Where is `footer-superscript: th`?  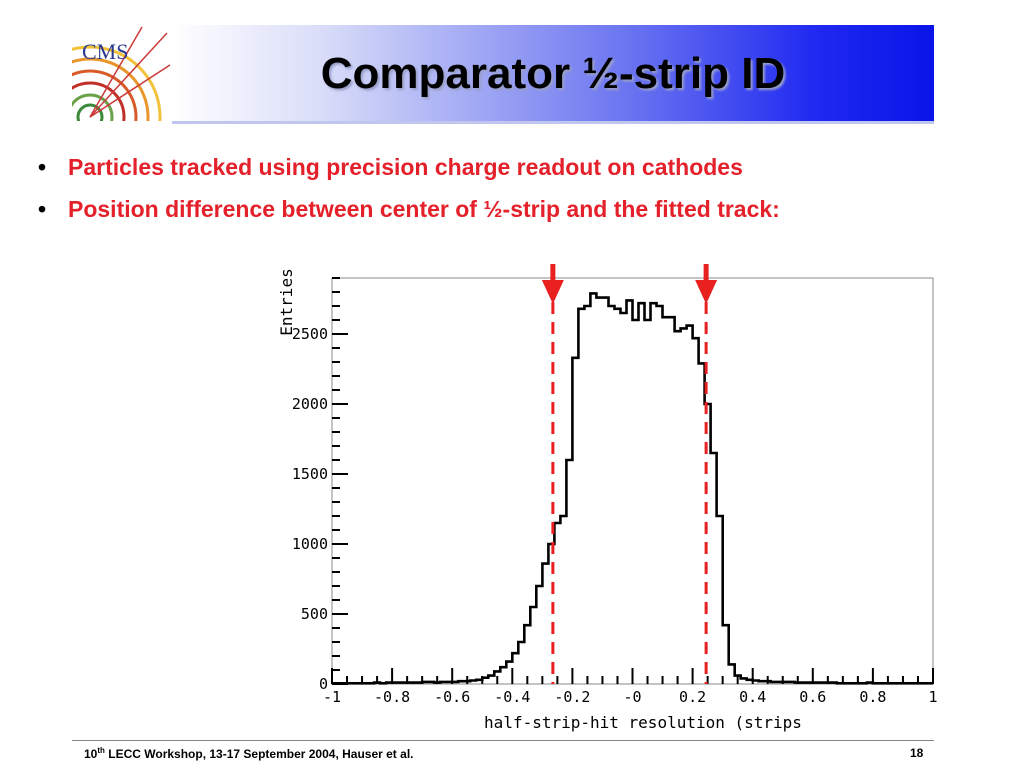 footer-superscript: th is located at coordinates (101, 750).